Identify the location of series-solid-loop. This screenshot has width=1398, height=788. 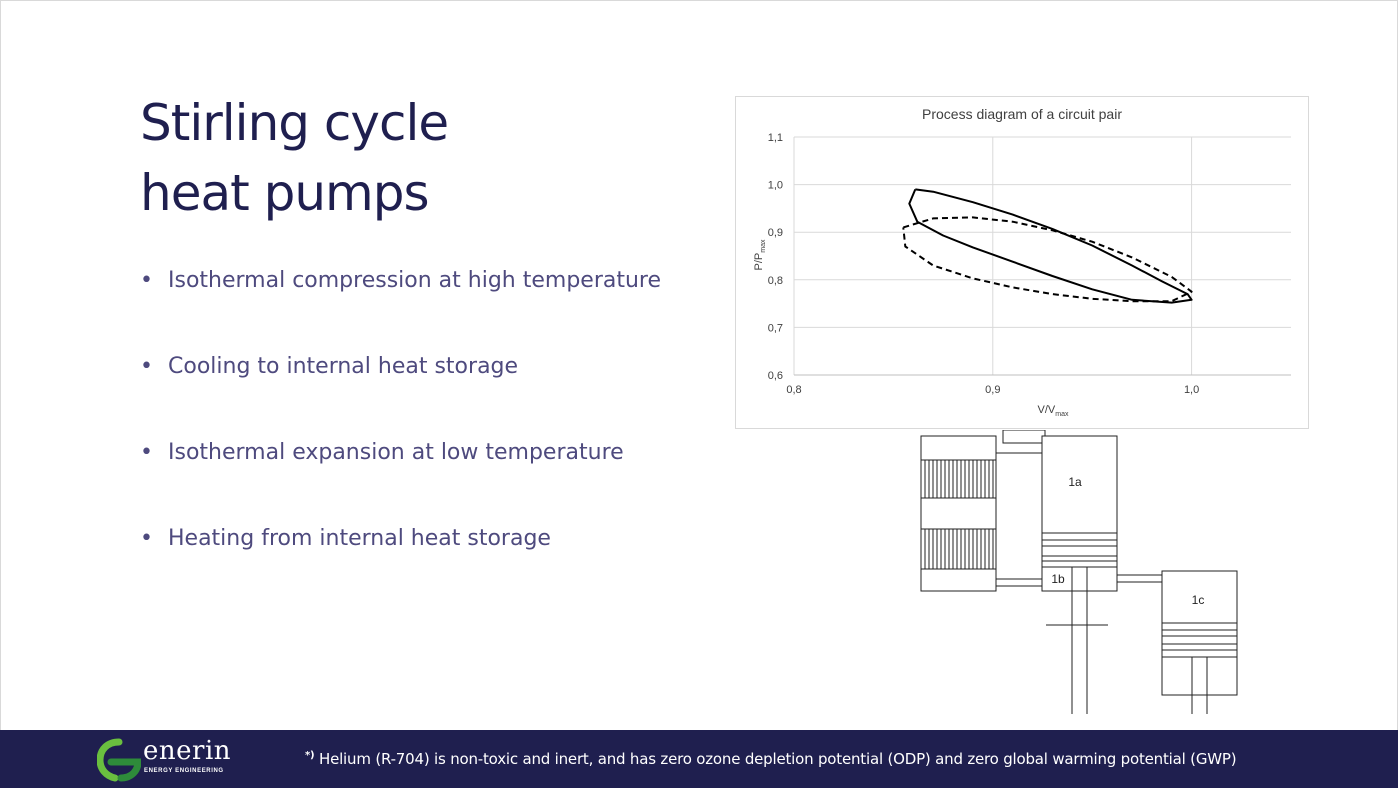
(1050, 246).